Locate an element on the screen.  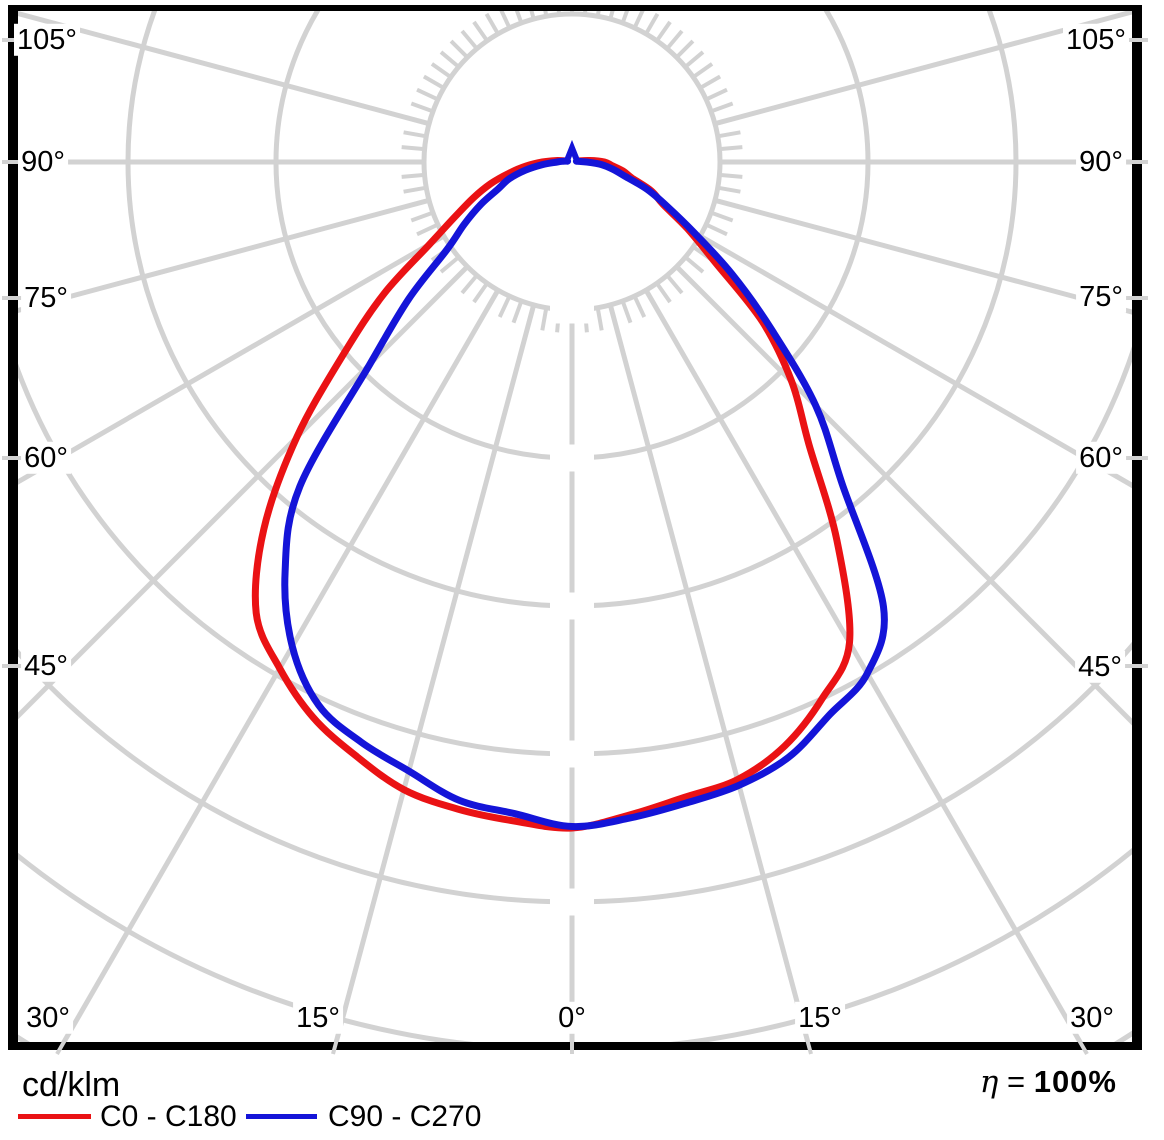
frame-top is located at coordinates (575, 8).